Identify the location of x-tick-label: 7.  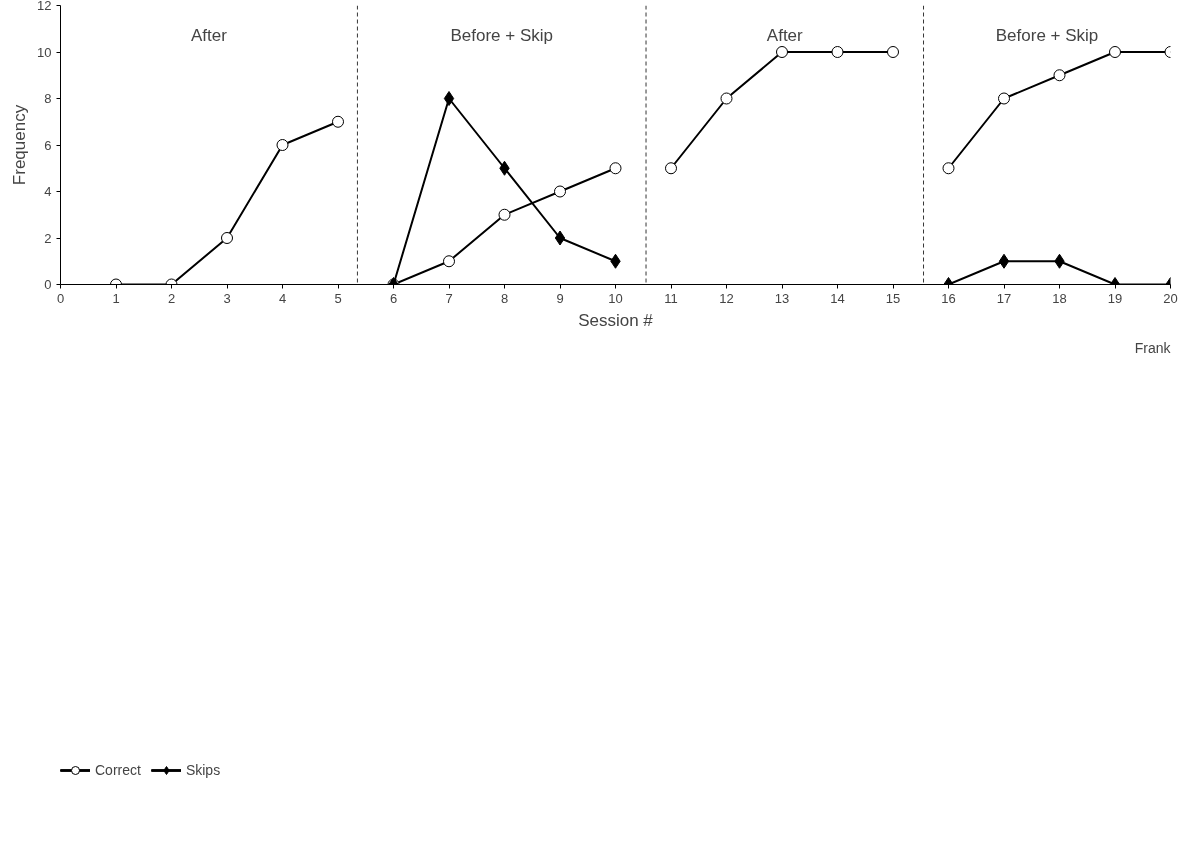
(449, 298).